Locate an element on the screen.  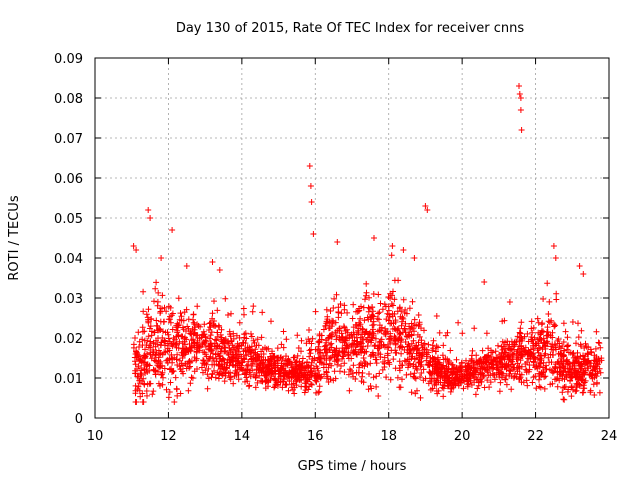
y-tick-label: 0.08 is located at coordinates (68, 99).